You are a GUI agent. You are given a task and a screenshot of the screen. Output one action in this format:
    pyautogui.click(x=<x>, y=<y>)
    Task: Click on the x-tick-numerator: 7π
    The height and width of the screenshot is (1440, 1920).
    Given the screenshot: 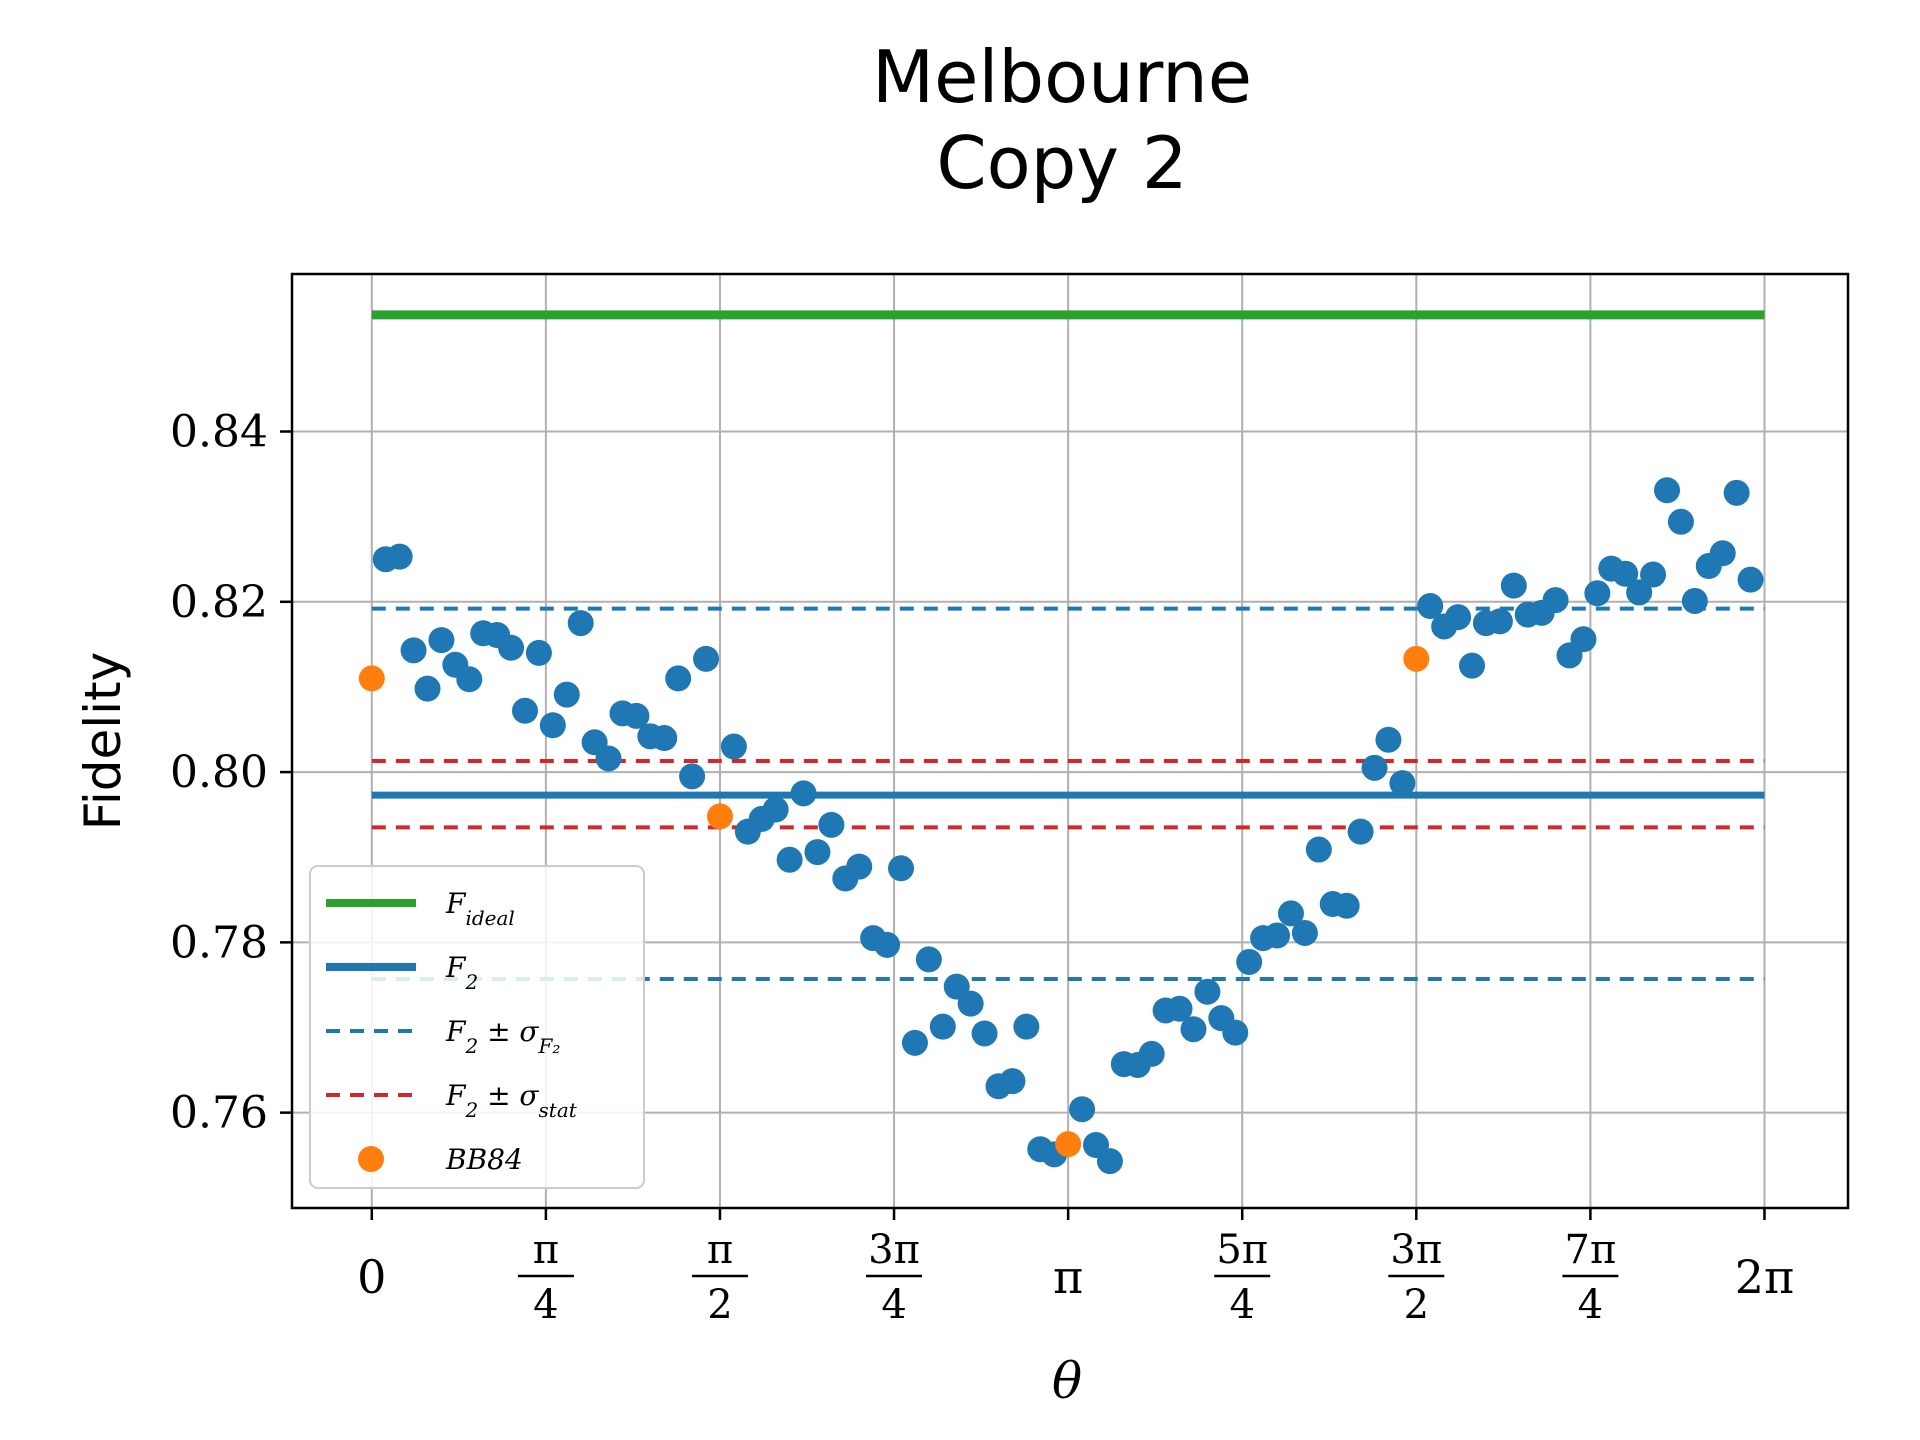 What is the action you would take?
    pyautogui.click(x=1591, y=1250)
    